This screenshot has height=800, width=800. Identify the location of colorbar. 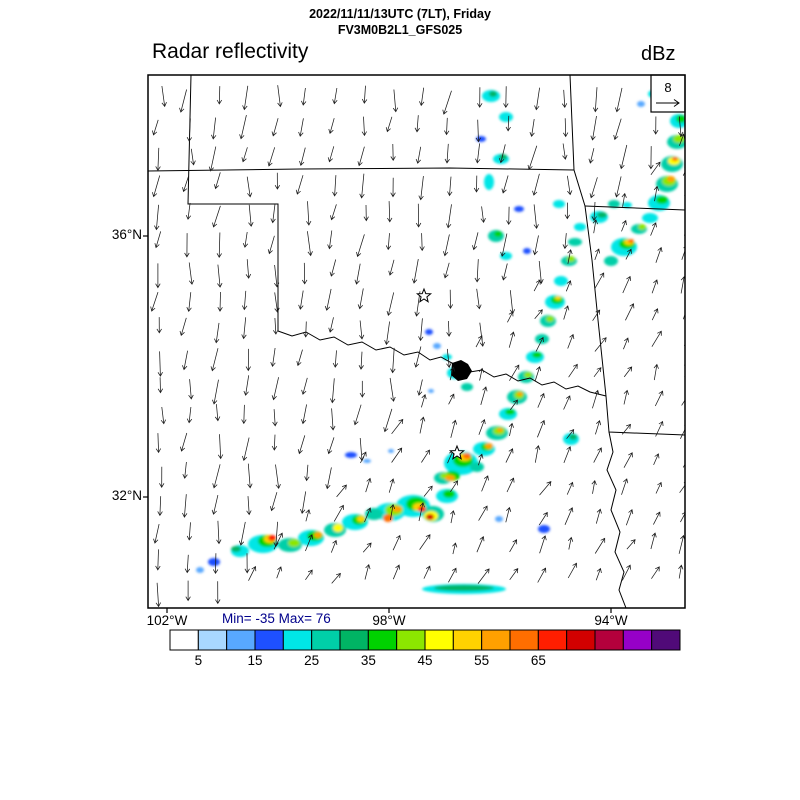
(425, 640).